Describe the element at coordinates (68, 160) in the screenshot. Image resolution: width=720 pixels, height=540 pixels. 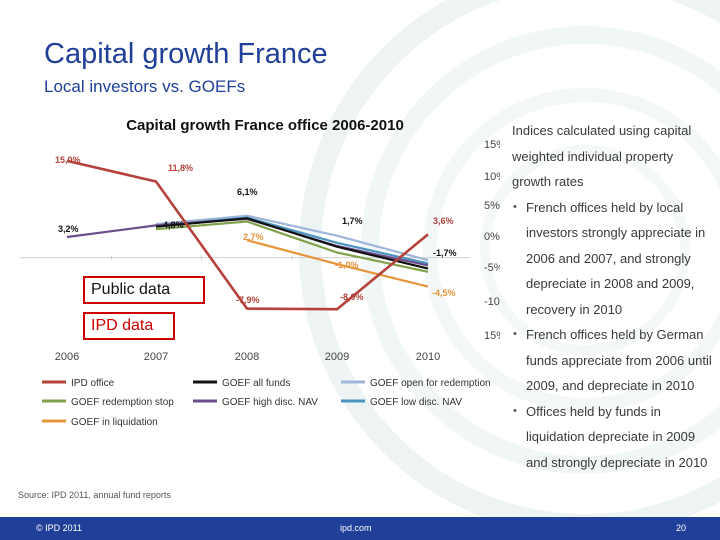
I see `data-label: 15,0%` at that location.